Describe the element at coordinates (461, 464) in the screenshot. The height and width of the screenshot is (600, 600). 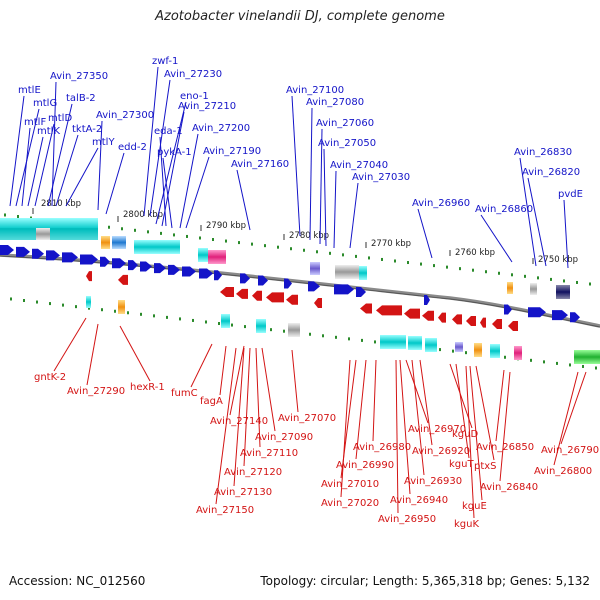
I see `reverse-gene-label: kguT` at that location.